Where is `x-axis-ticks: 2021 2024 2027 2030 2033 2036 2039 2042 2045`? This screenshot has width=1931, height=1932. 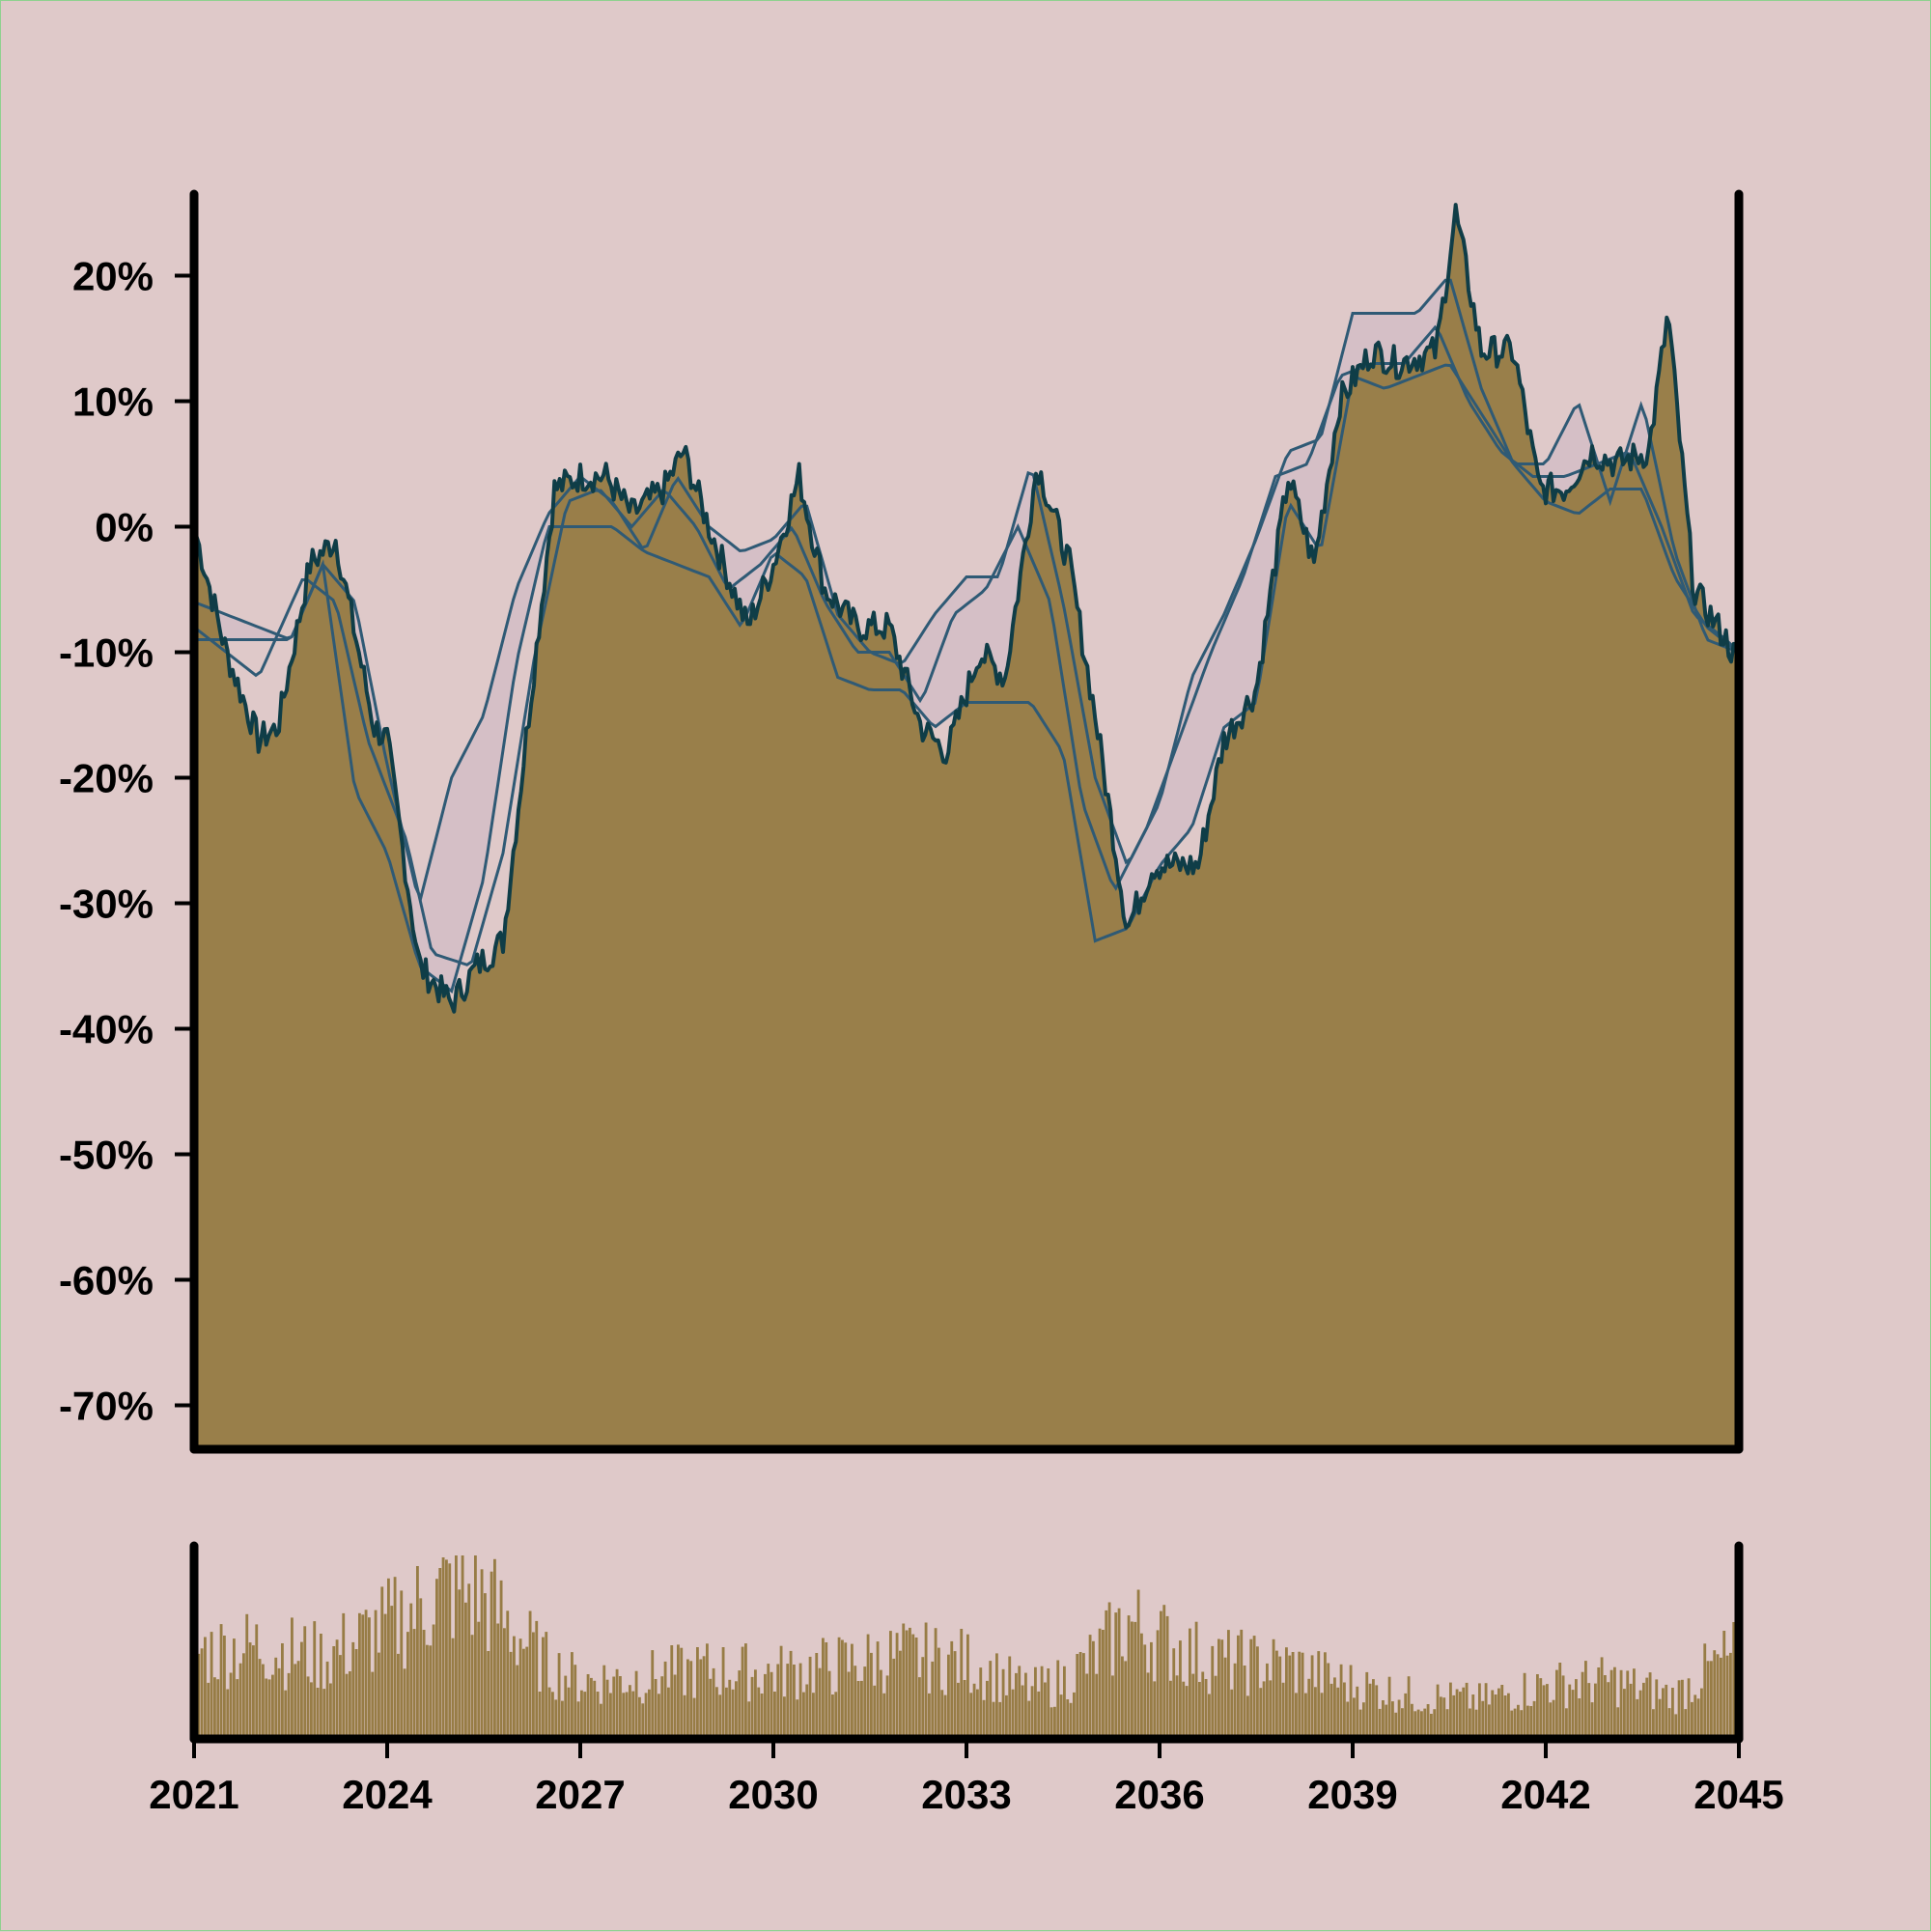 x-axis-ticks: 2021 2024 2027 2030 2033 2036 2039 2042 2045 is located at coordinates (966, 1778).